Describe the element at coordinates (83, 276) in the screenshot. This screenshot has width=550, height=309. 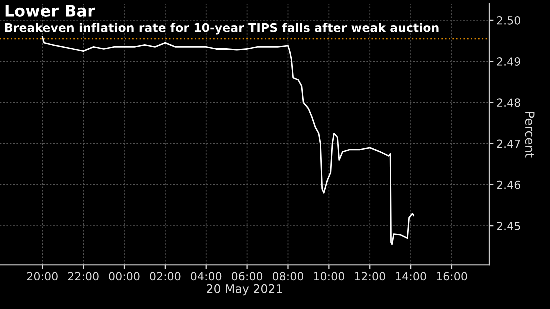
I see `x-tick-label: 22:00` at that location.